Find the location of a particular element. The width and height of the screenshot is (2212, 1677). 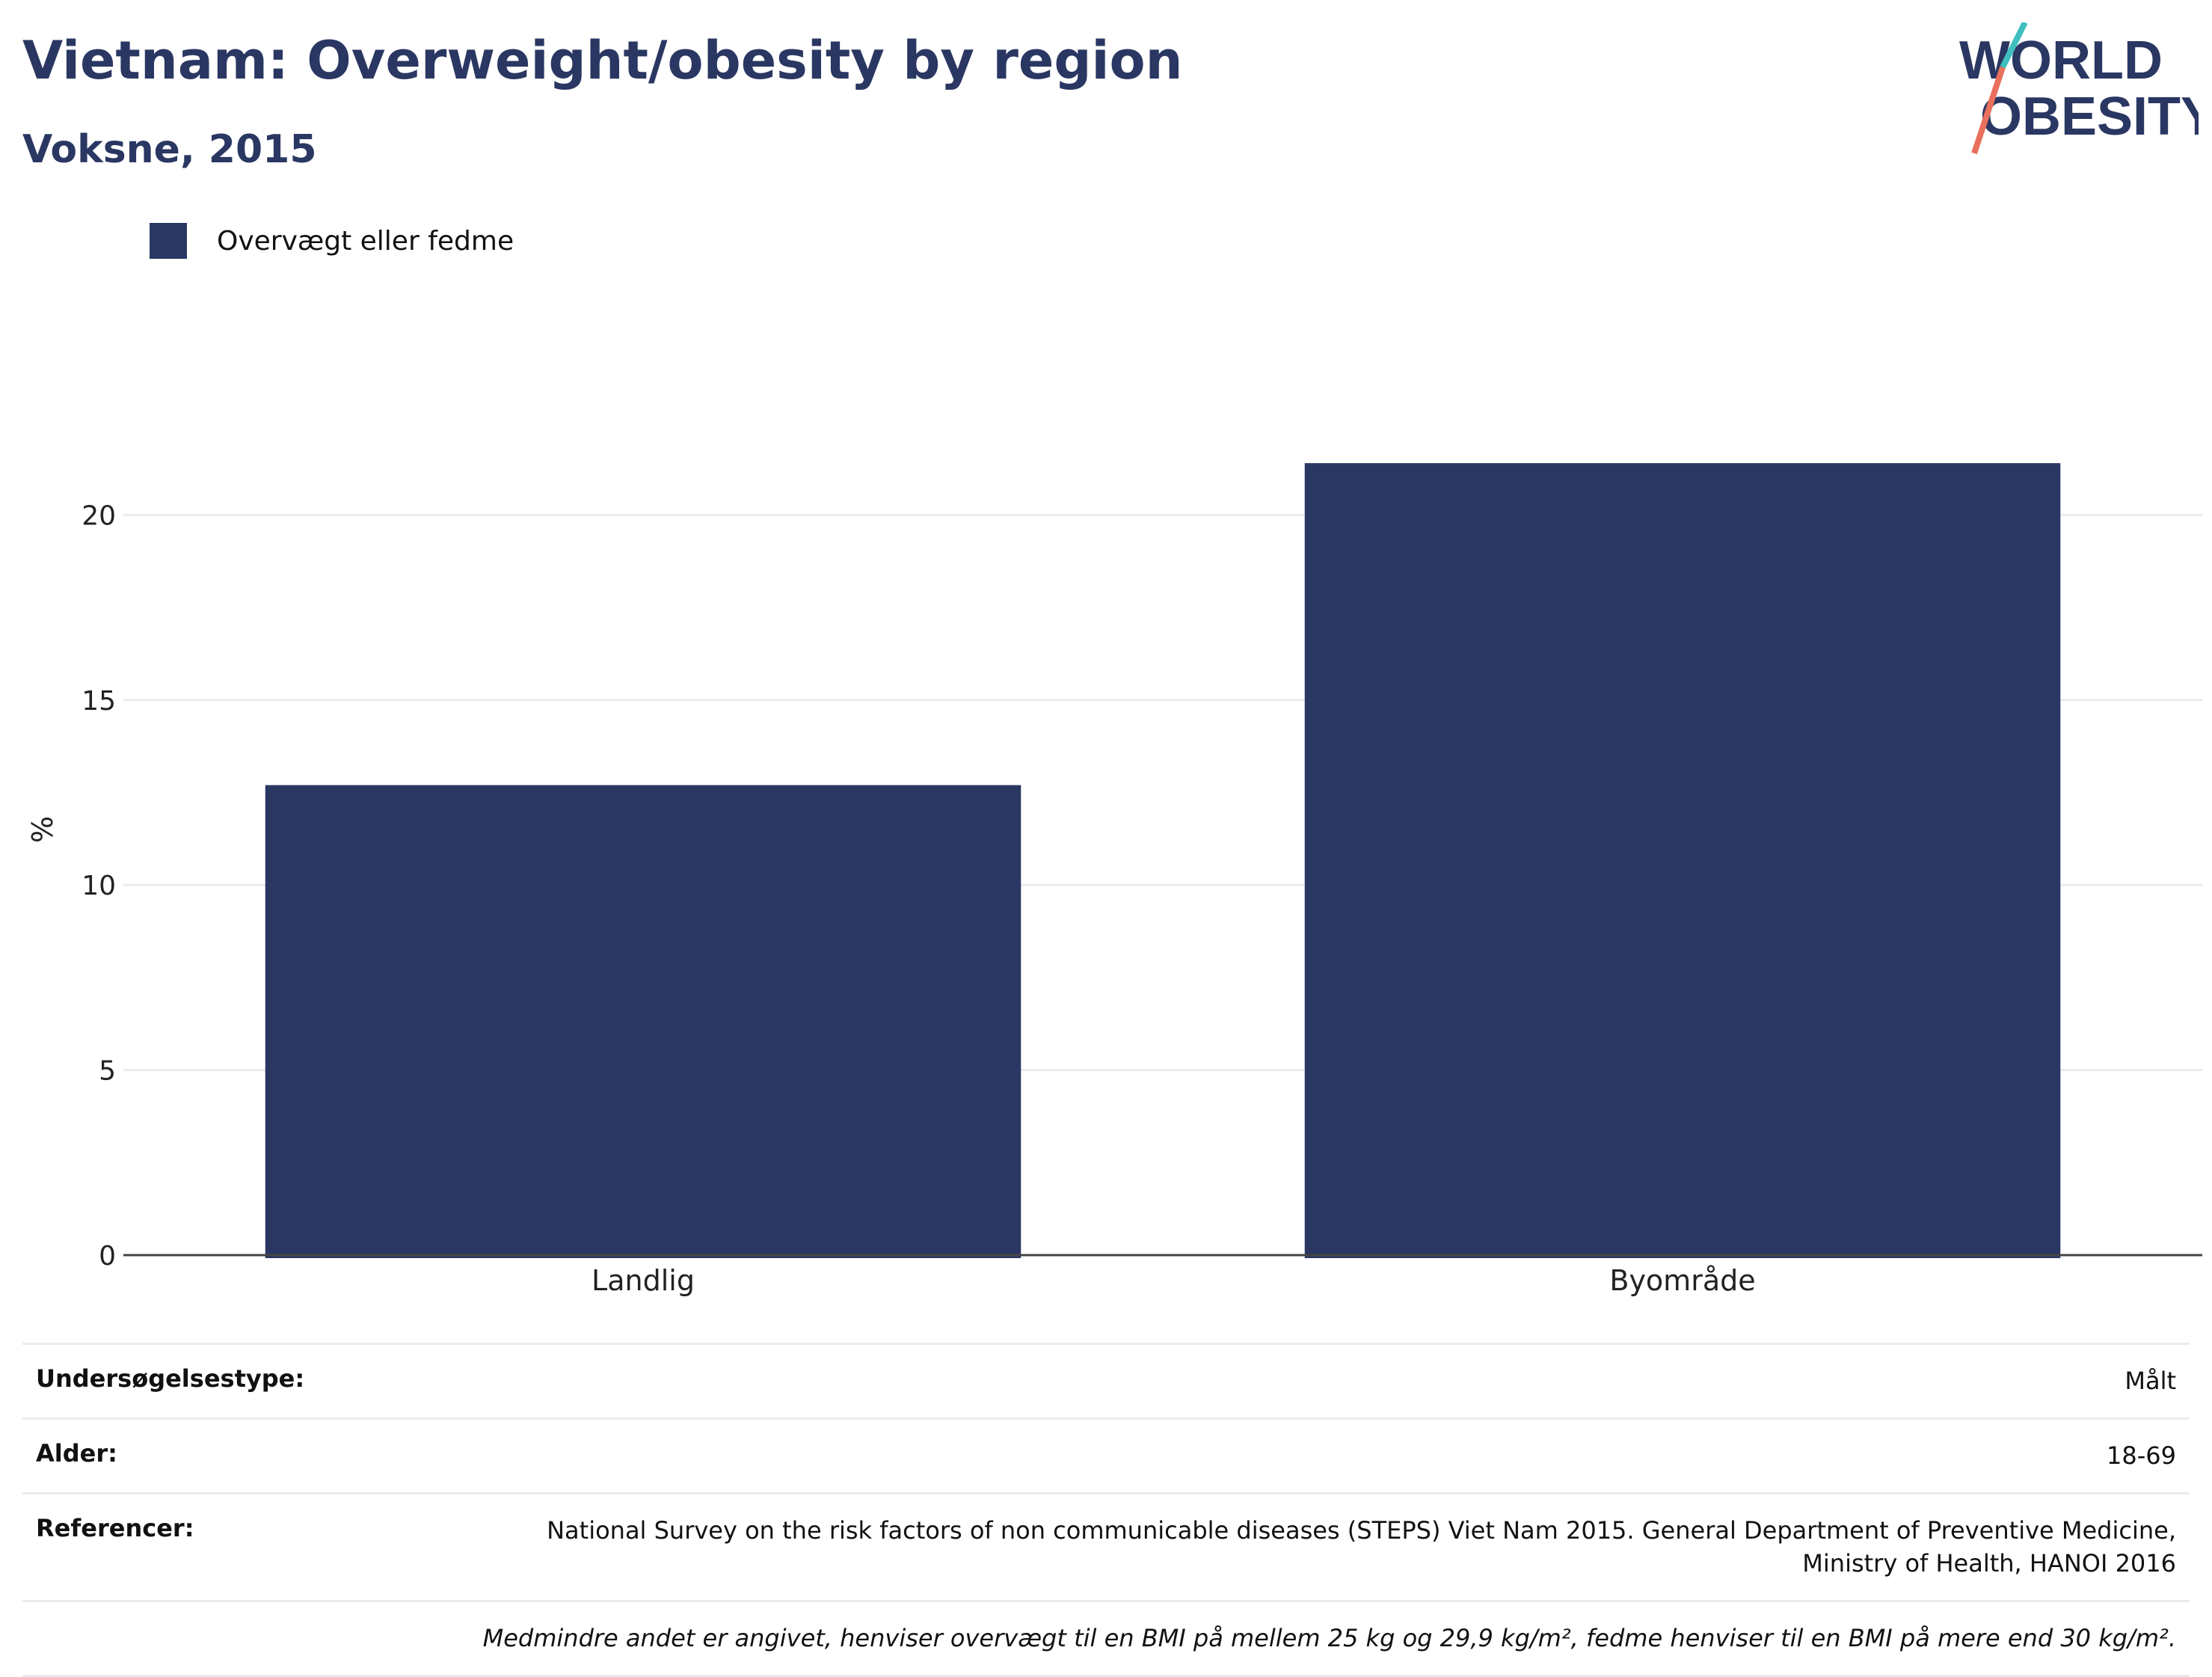

y-tick-label: 10 is located at coordinates (99, 886).